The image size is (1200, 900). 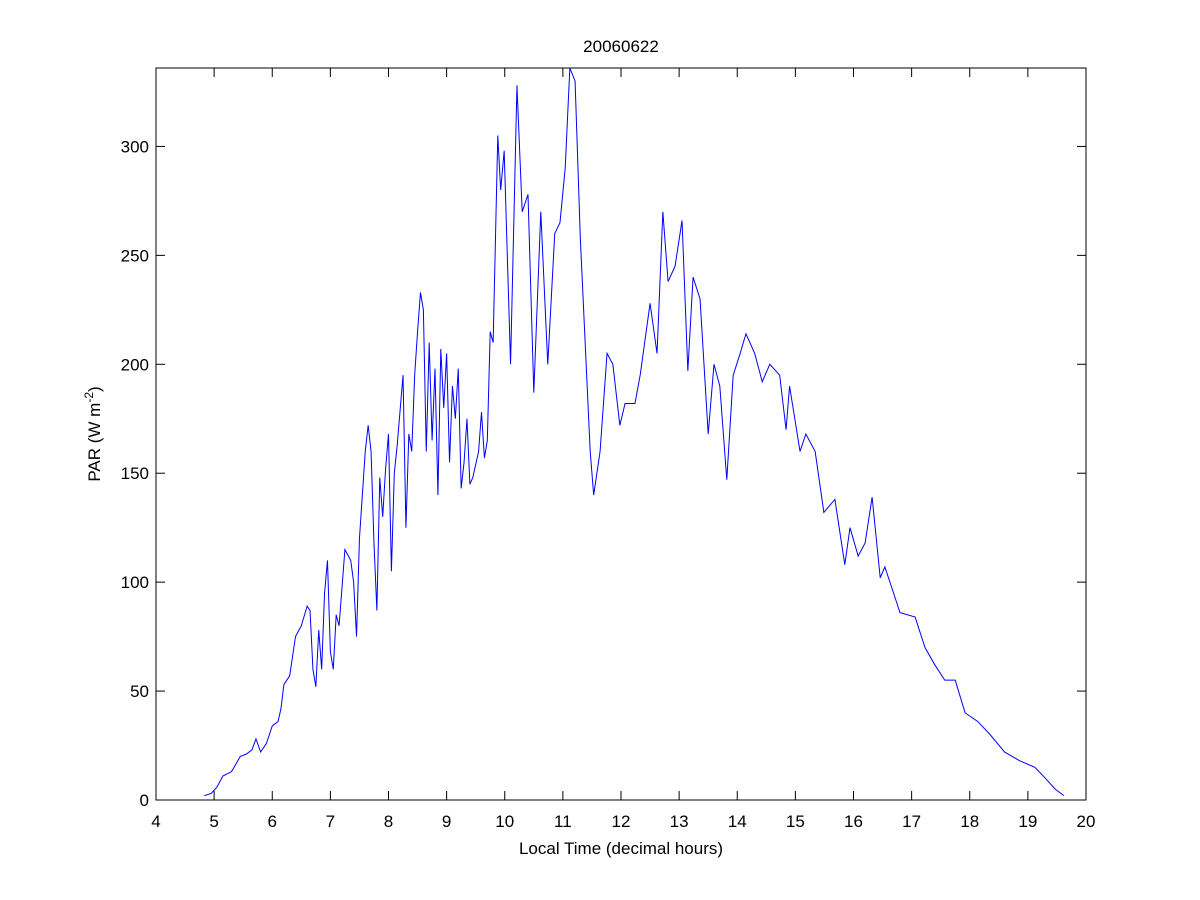 What do you see at coordinates (388, 821) in the screenshot?
I see `x-tick-label: 8` at bounding box center [388, 821].